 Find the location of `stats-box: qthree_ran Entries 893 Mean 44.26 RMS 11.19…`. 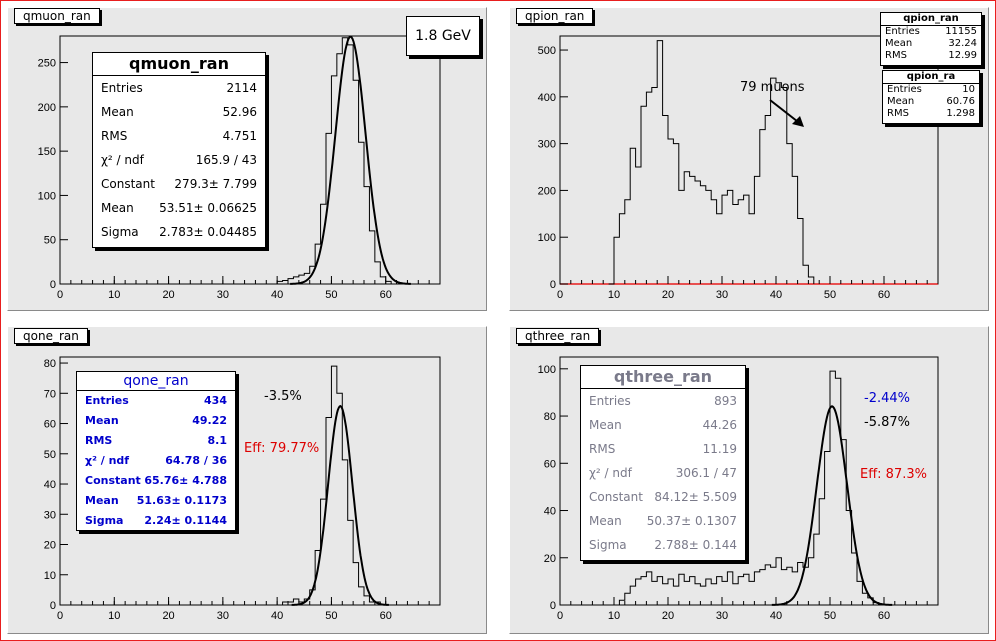

stats-box: qthree_ran Entries 893 Mean 44.26 RMS 11.19… is located at coordinates (663, 463).